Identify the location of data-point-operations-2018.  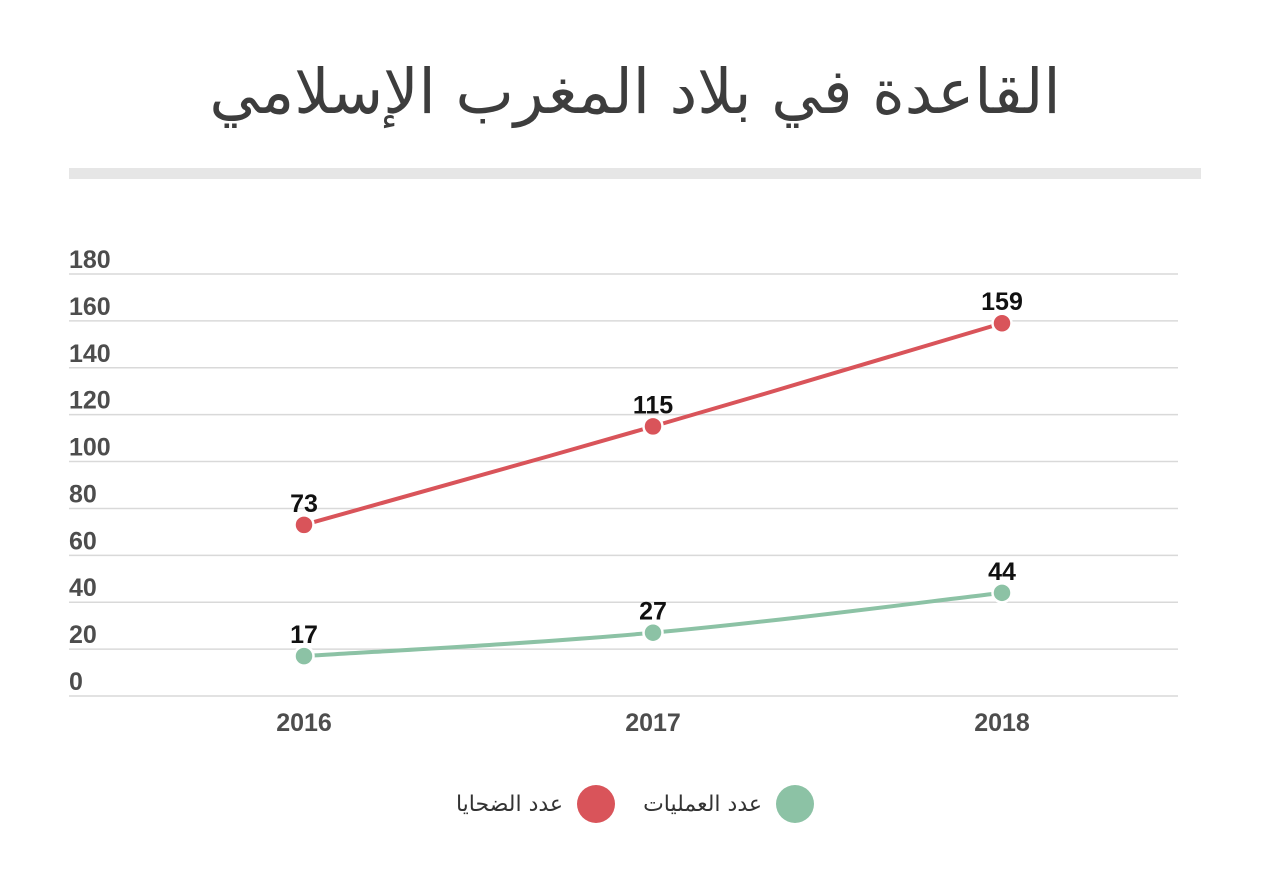
(1002, 593).